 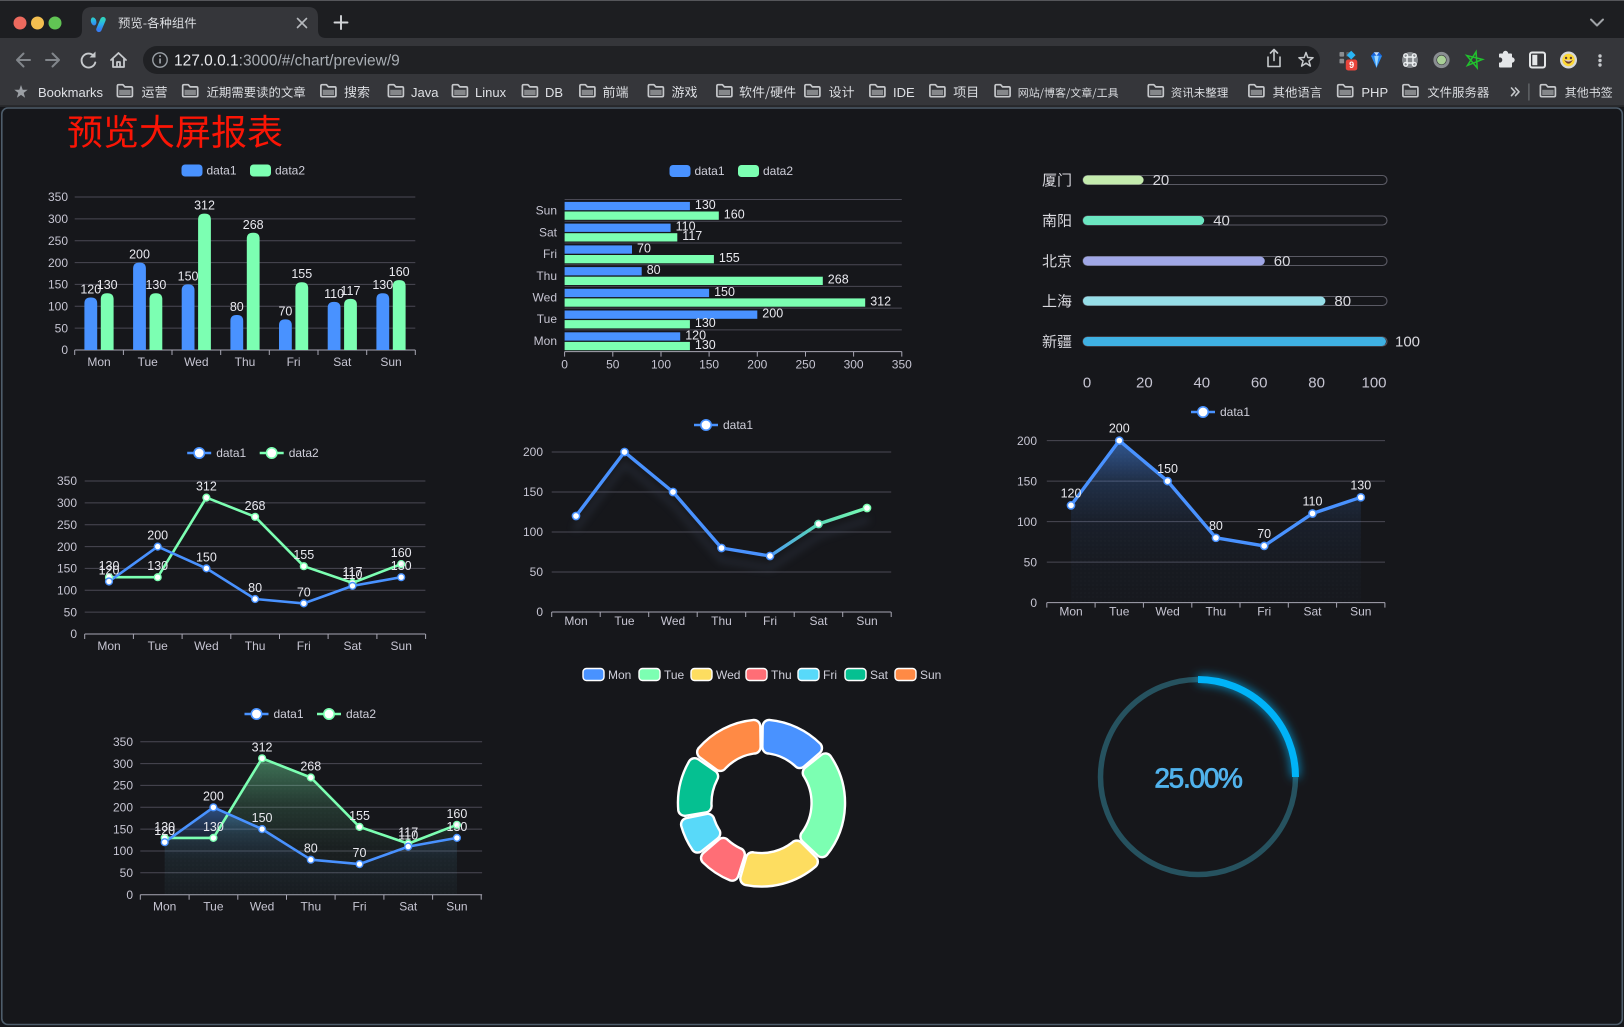 What do you see at coordinates (491, 92) in the screenshot?
I see `svg-text: Linux` at bounding box center [491, 92].